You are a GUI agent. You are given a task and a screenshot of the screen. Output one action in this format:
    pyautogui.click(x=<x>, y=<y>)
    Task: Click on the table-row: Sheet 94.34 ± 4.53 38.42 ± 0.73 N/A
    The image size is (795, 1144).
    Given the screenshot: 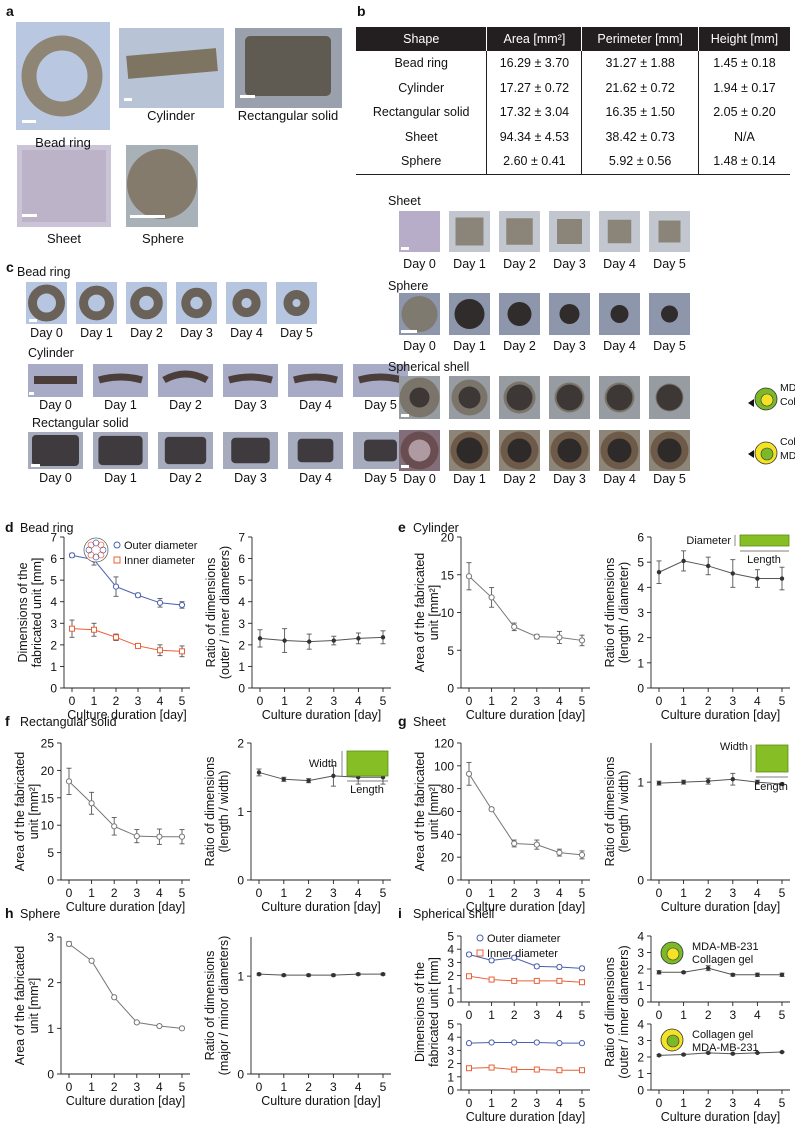 What is the action you would take?
    pyautogui.click(x=573, y=136)
    